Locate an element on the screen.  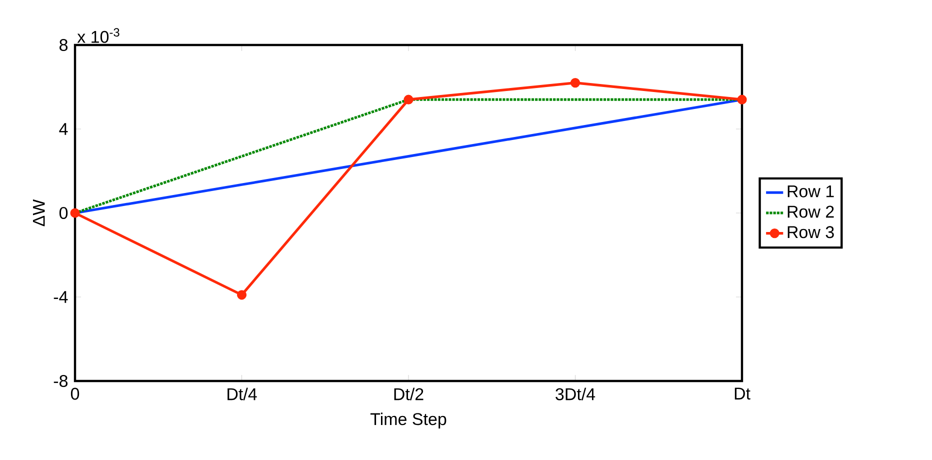
x-tick-label: Dt/2 is located at coordinates (409, 394).